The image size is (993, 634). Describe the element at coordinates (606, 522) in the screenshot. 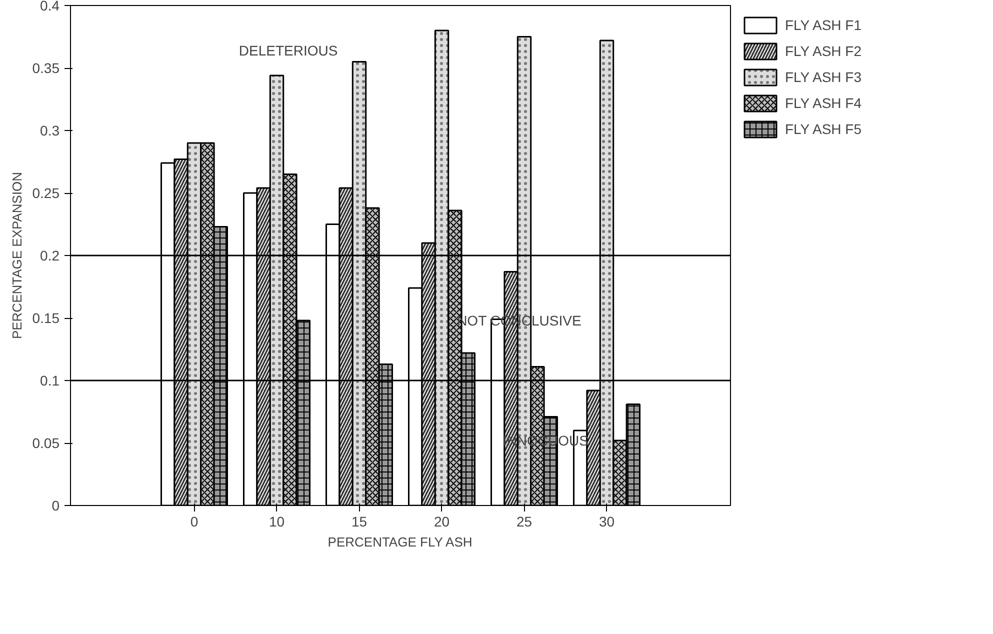

I see `x-tick-label: 30` at that location.